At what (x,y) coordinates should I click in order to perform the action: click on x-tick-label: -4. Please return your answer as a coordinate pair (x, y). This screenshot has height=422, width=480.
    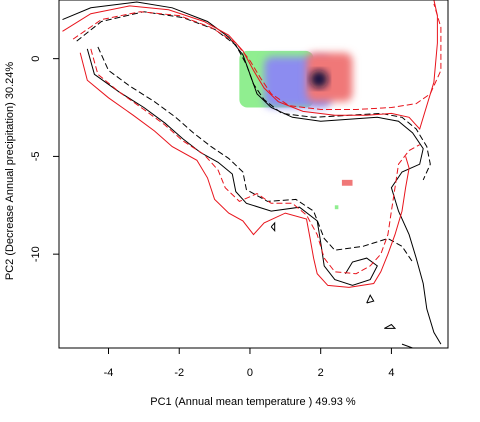
    Looking at the image, I should click on (109, 373).